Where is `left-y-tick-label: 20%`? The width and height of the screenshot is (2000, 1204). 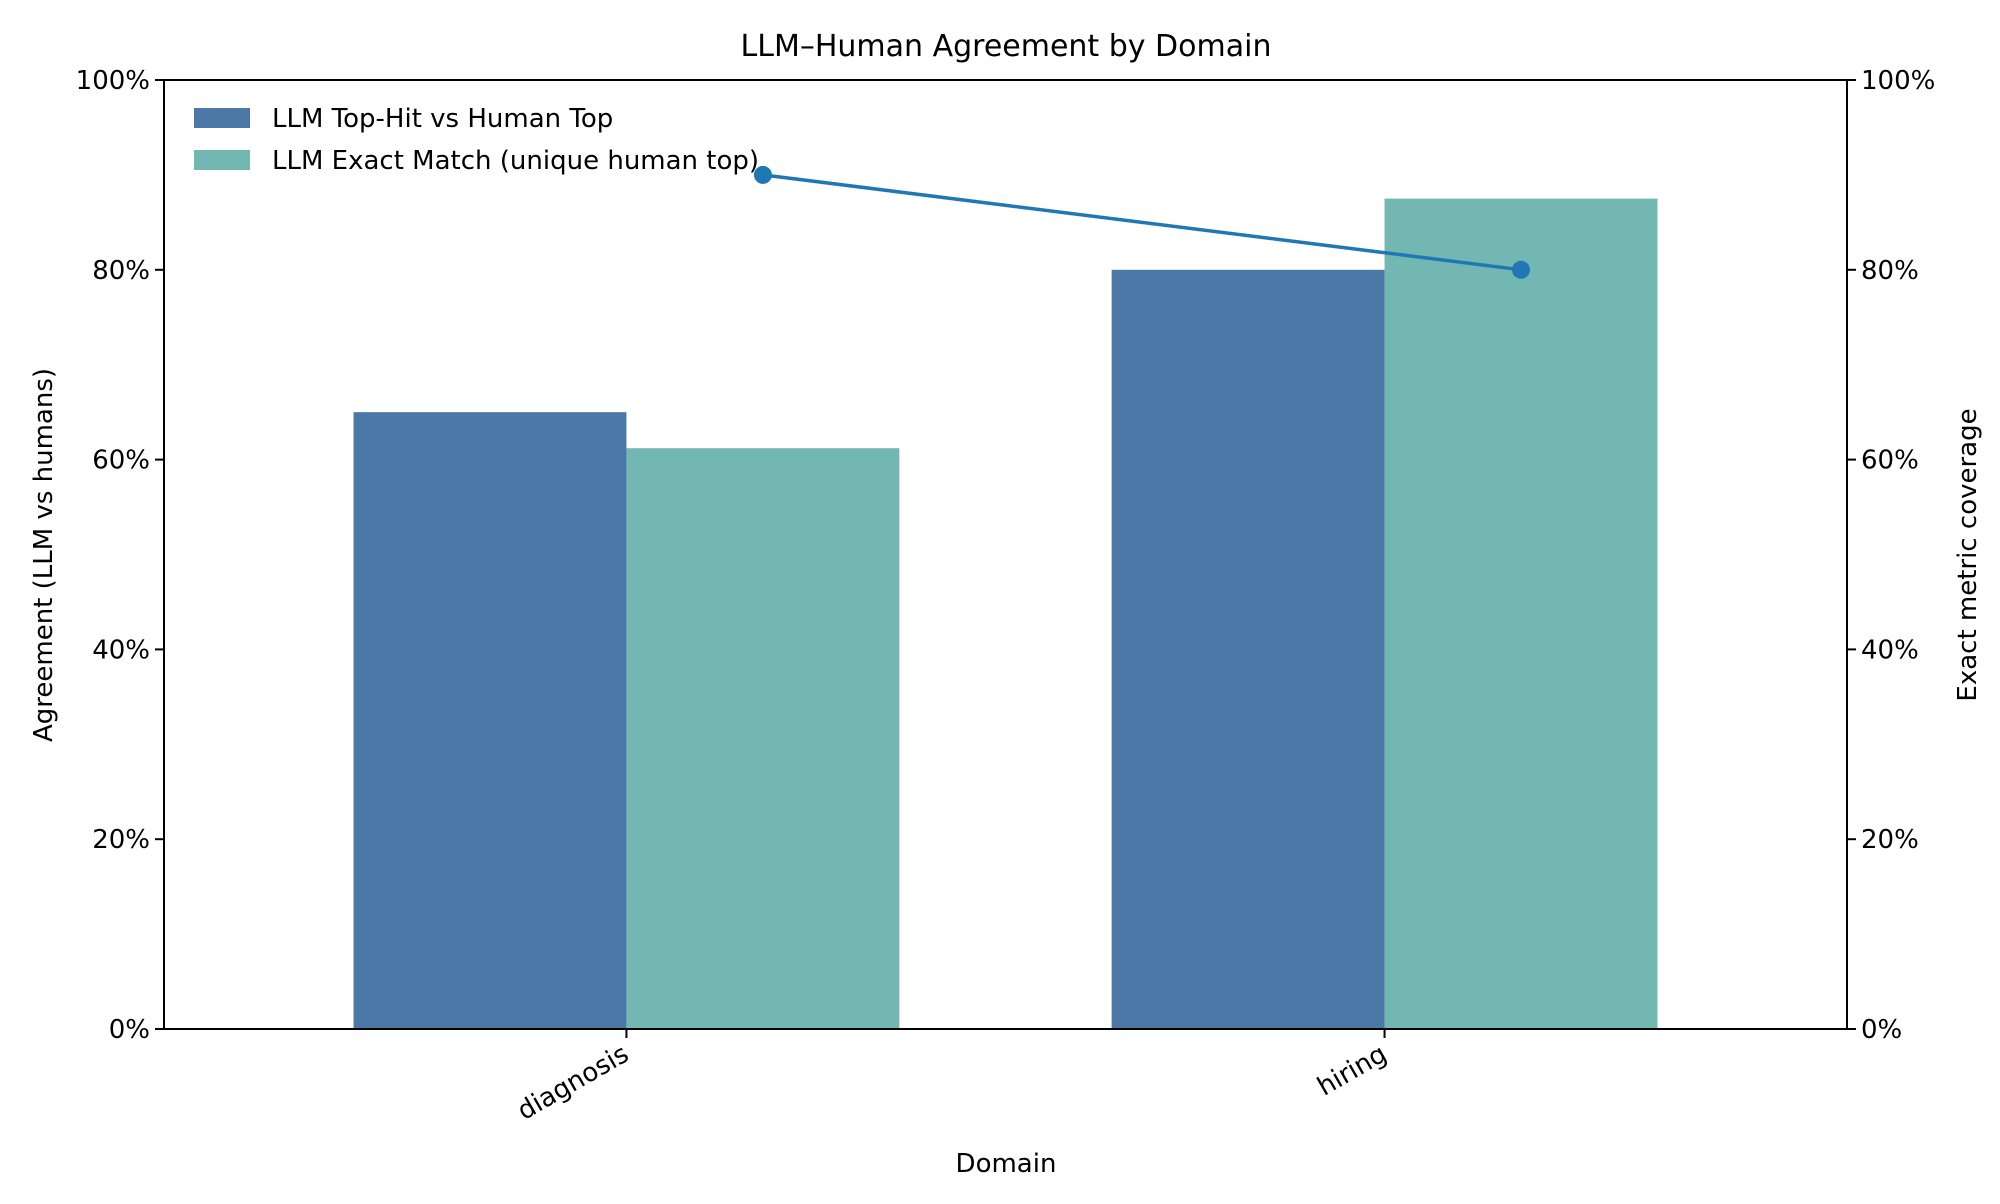
left-y-tick-label: 20% is located at coordinates (121, 840).